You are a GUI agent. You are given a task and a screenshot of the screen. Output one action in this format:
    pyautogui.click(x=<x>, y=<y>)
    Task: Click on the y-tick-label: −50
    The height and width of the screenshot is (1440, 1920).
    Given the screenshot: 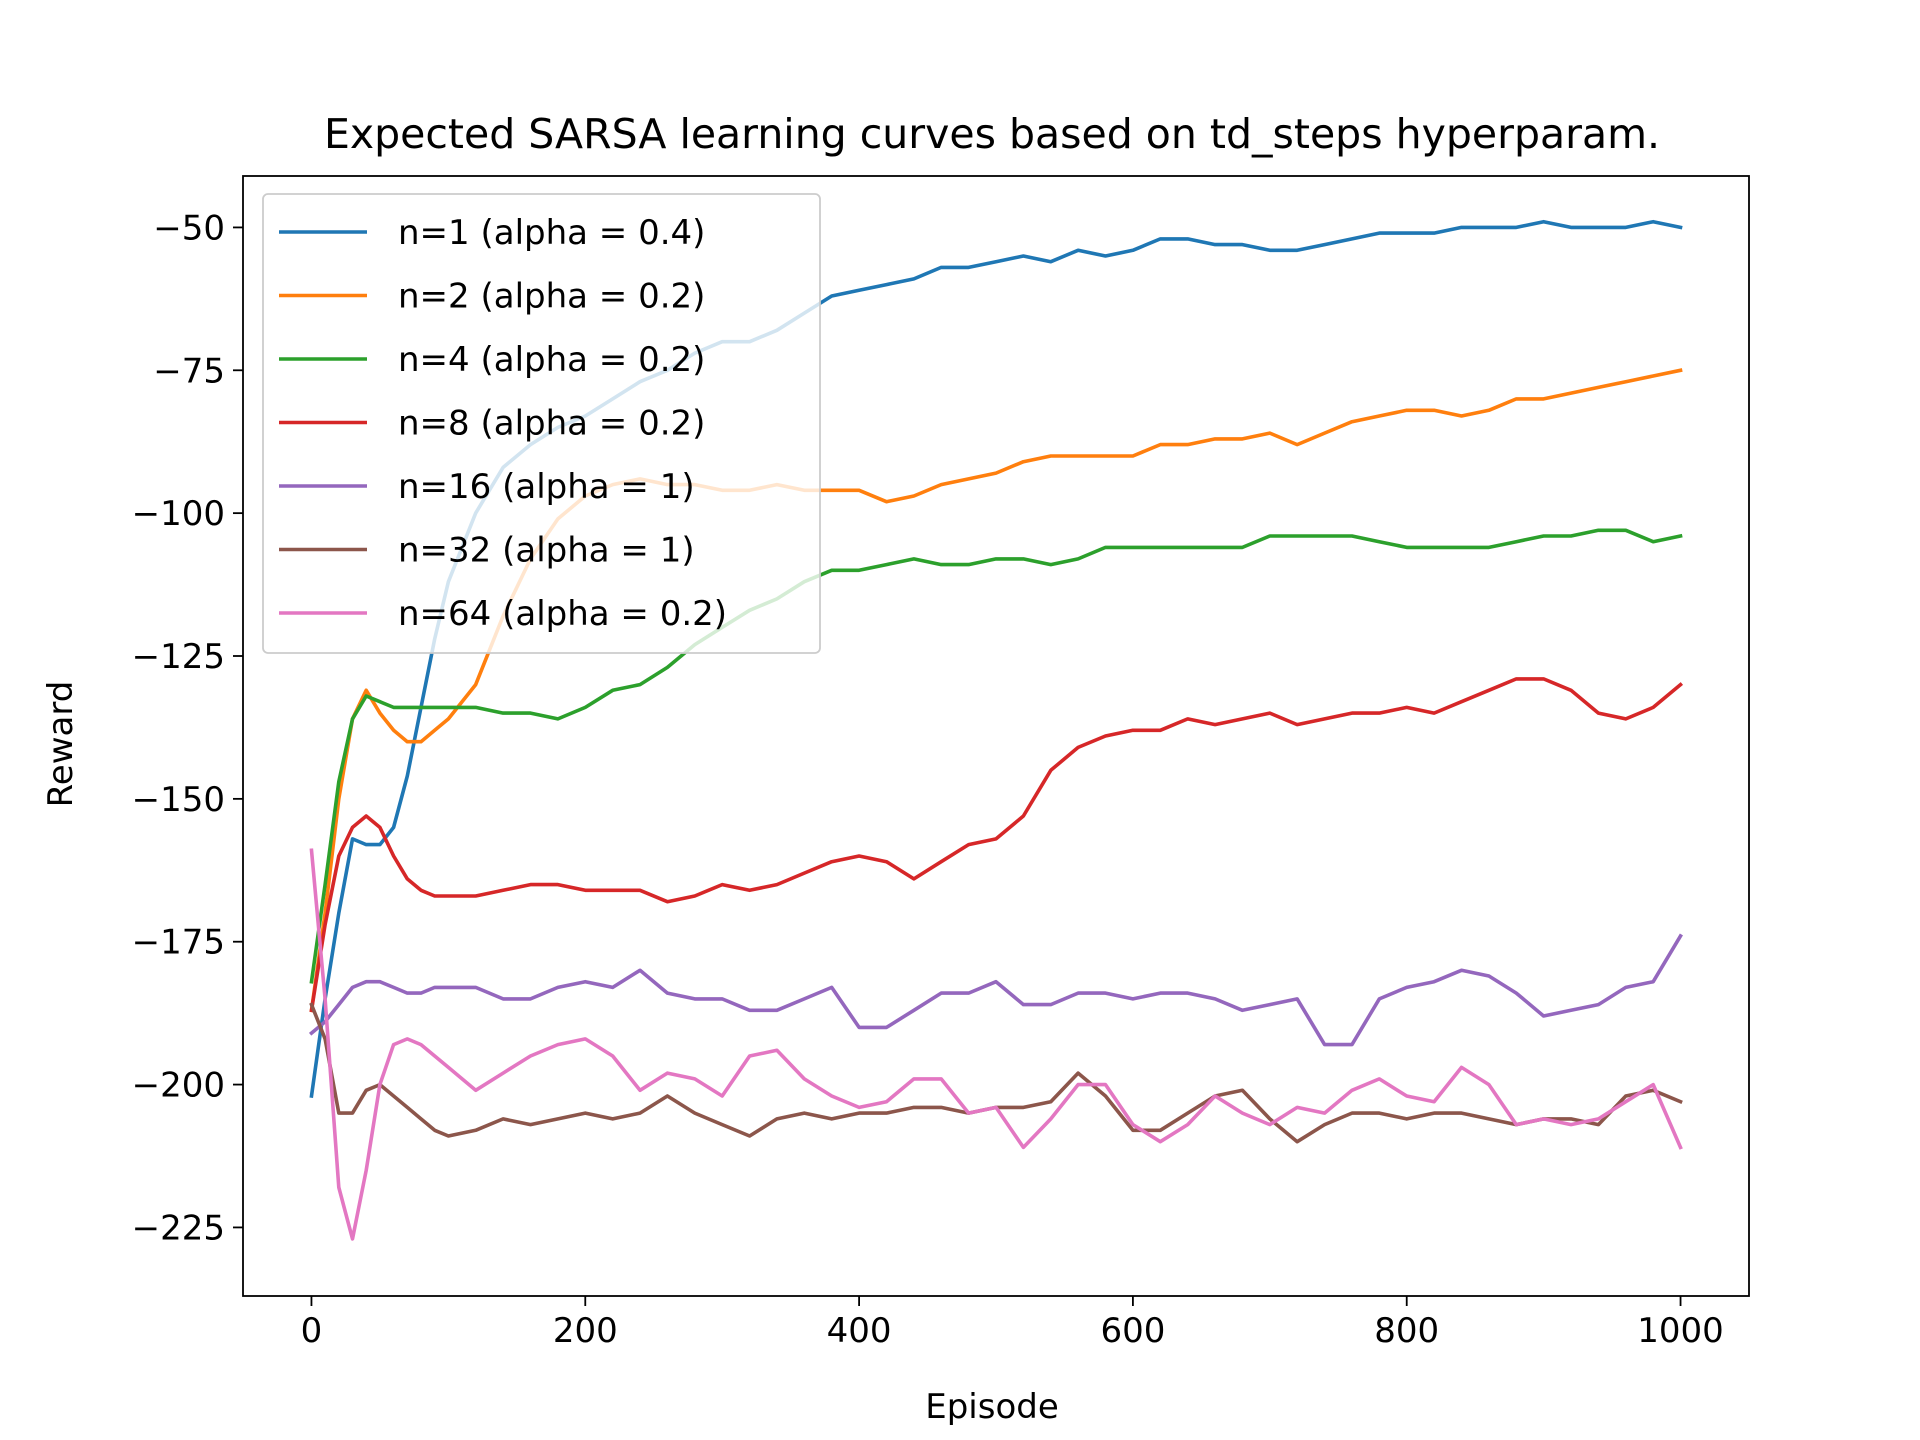 What is the action you would take?
    pyautogui.click(x=189, y=228)
    